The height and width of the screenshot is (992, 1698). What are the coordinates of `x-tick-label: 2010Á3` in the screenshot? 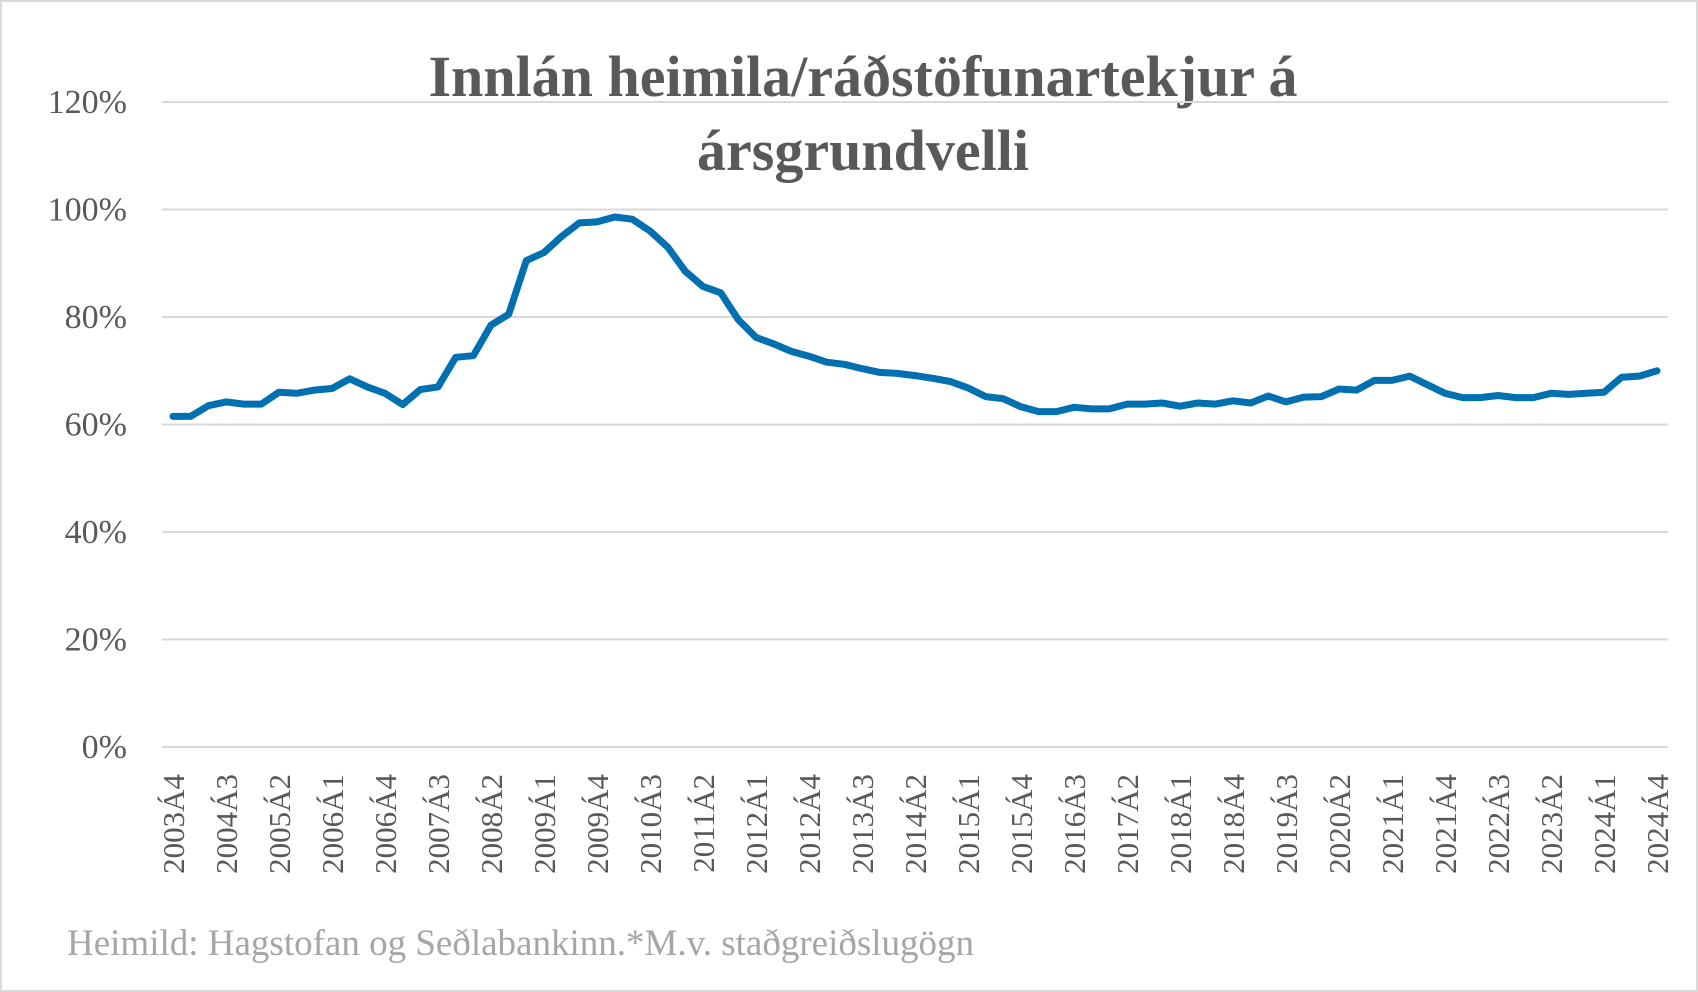 It's located at (650, 824).